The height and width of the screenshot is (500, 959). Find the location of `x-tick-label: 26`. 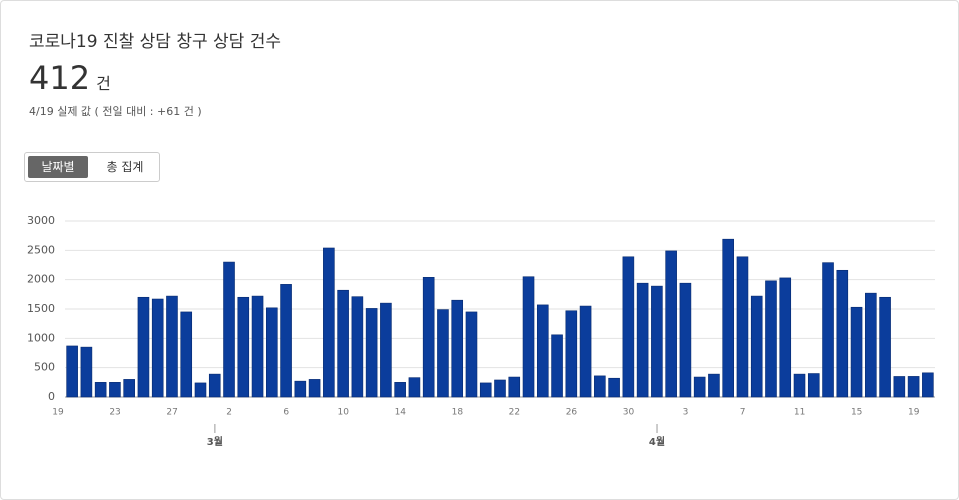

x-tick-label: 26 is located at coordinates (572, 413).